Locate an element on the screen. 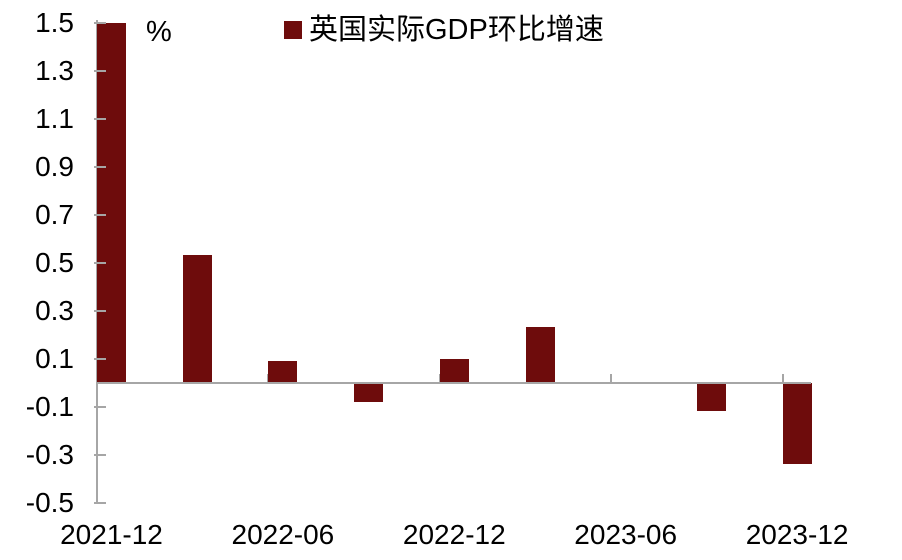  y-tick-label-1.1: 1.1 is located at coordinates (54, 118).